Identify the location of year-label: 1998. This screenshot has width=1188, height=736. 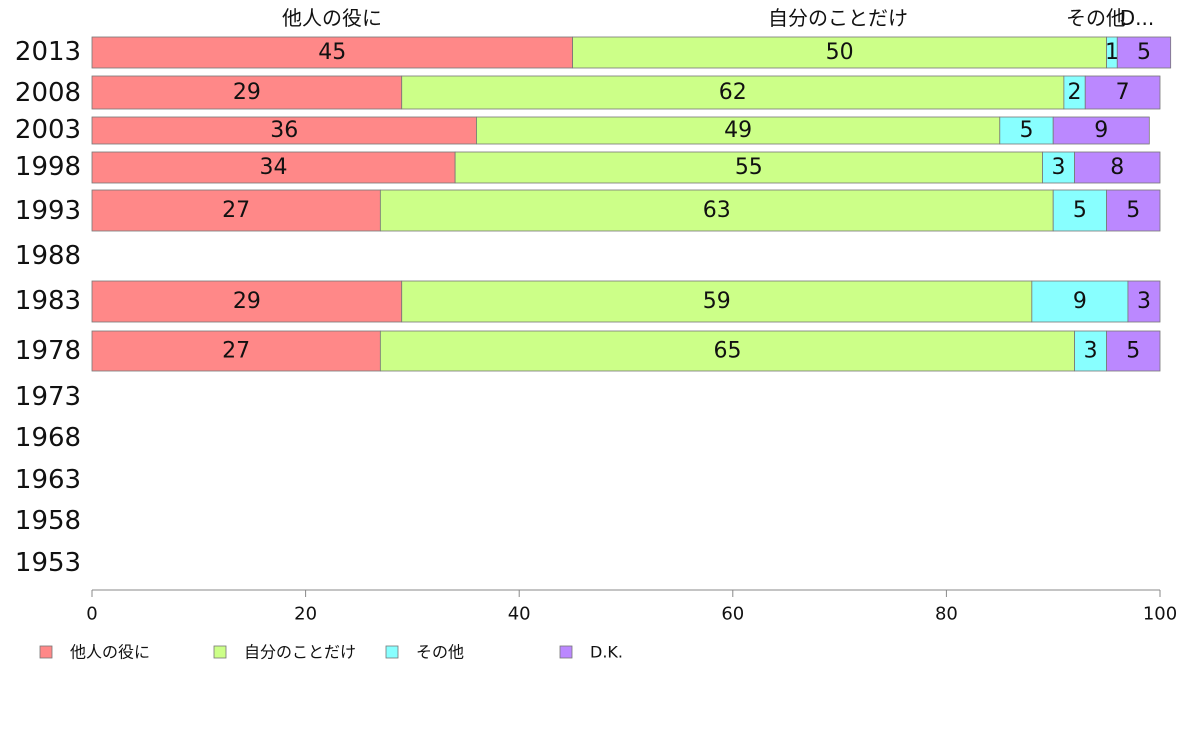
(48, 167).